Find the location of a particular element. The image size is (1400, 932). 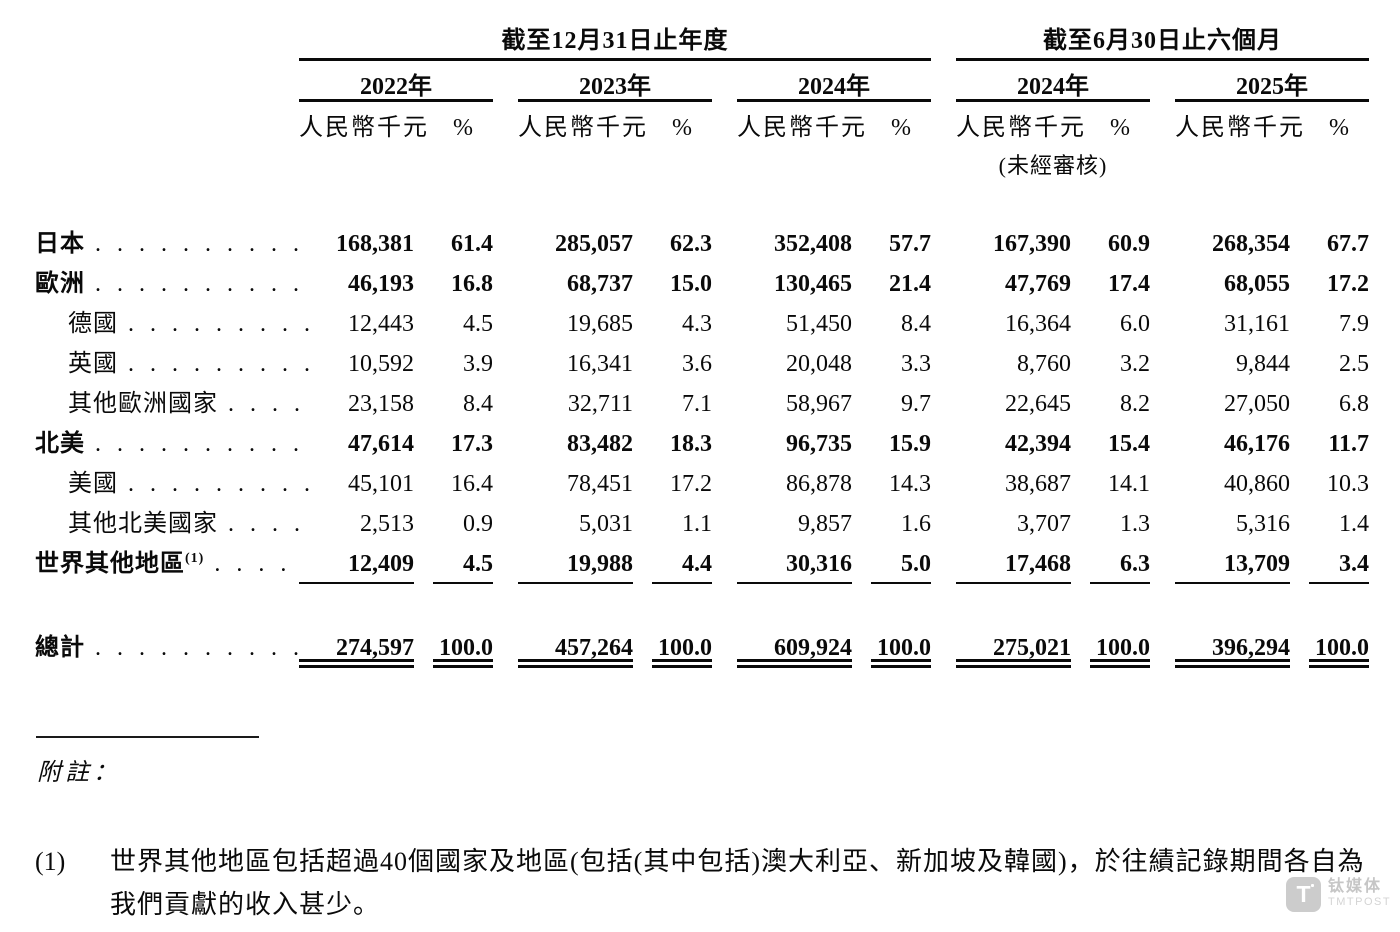

amount-cell: 168,381 is located at coordinates (375, 244).